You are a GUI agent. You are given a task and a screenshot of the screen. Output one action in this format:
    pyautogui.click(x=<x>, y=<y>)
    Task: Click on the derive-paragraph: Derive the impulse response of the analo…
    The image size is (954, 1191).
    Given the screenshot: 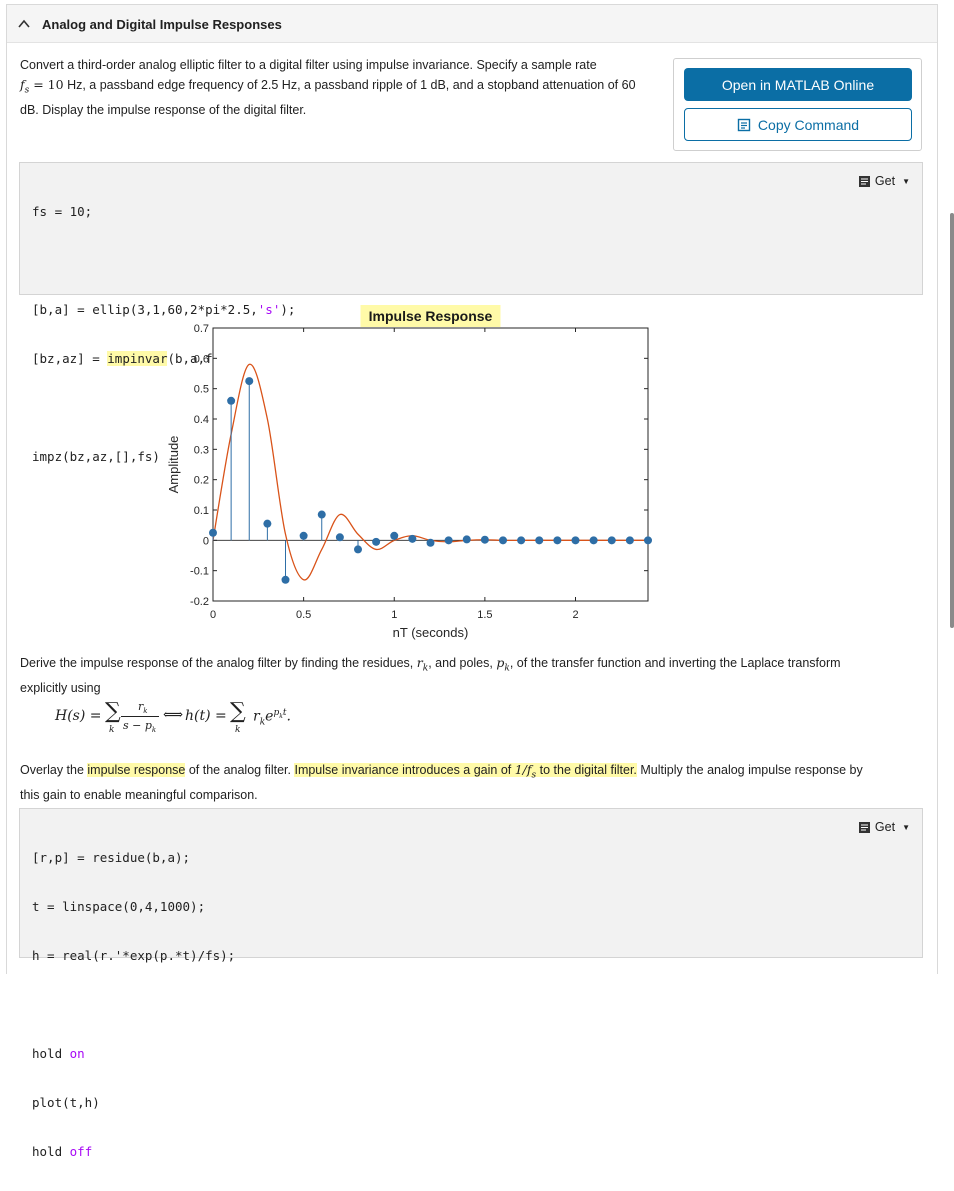 What is the action you would take?
    pyautogui.click(x=430, y=675)
    